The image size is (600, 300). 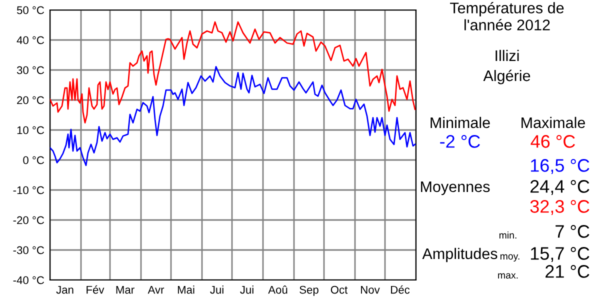 What do you see at coordinates (506, 77) in the screenshot?
I see `text: Algérie` at bounding box center [506, 77].